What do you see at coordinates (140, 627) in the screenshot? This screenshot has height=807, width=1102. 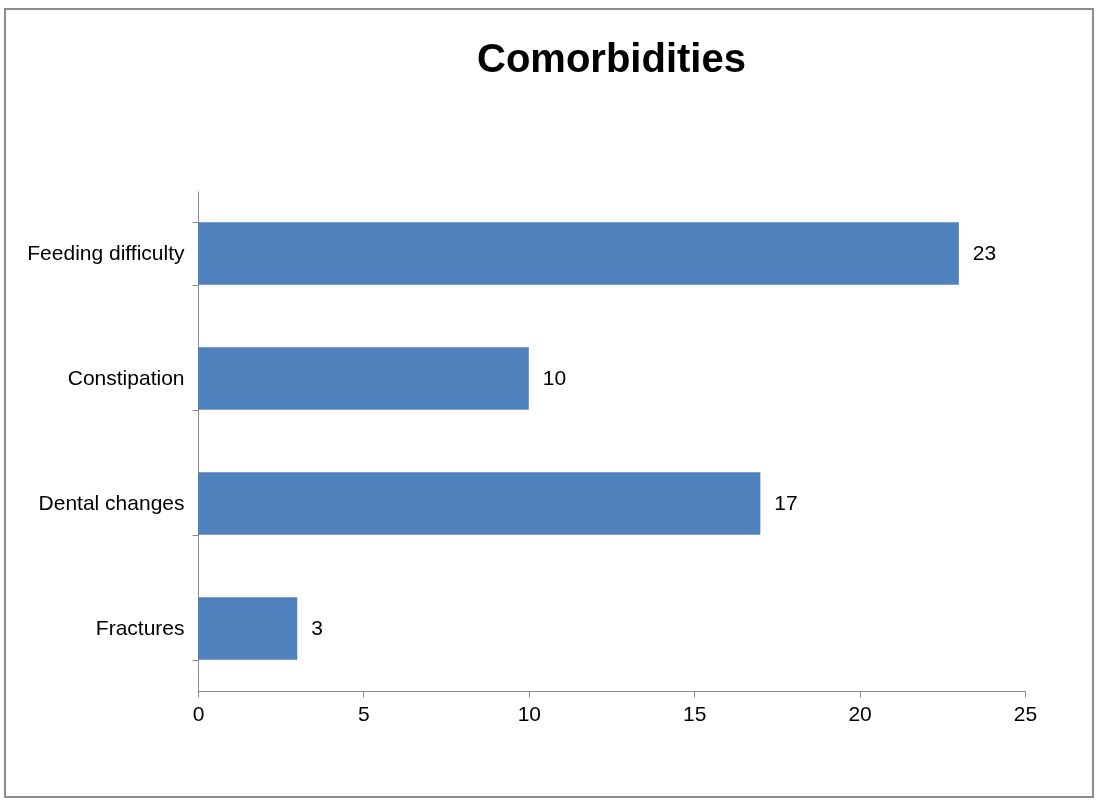 I see `y-tick-label: Fractures` at bounding box center [140, 627].